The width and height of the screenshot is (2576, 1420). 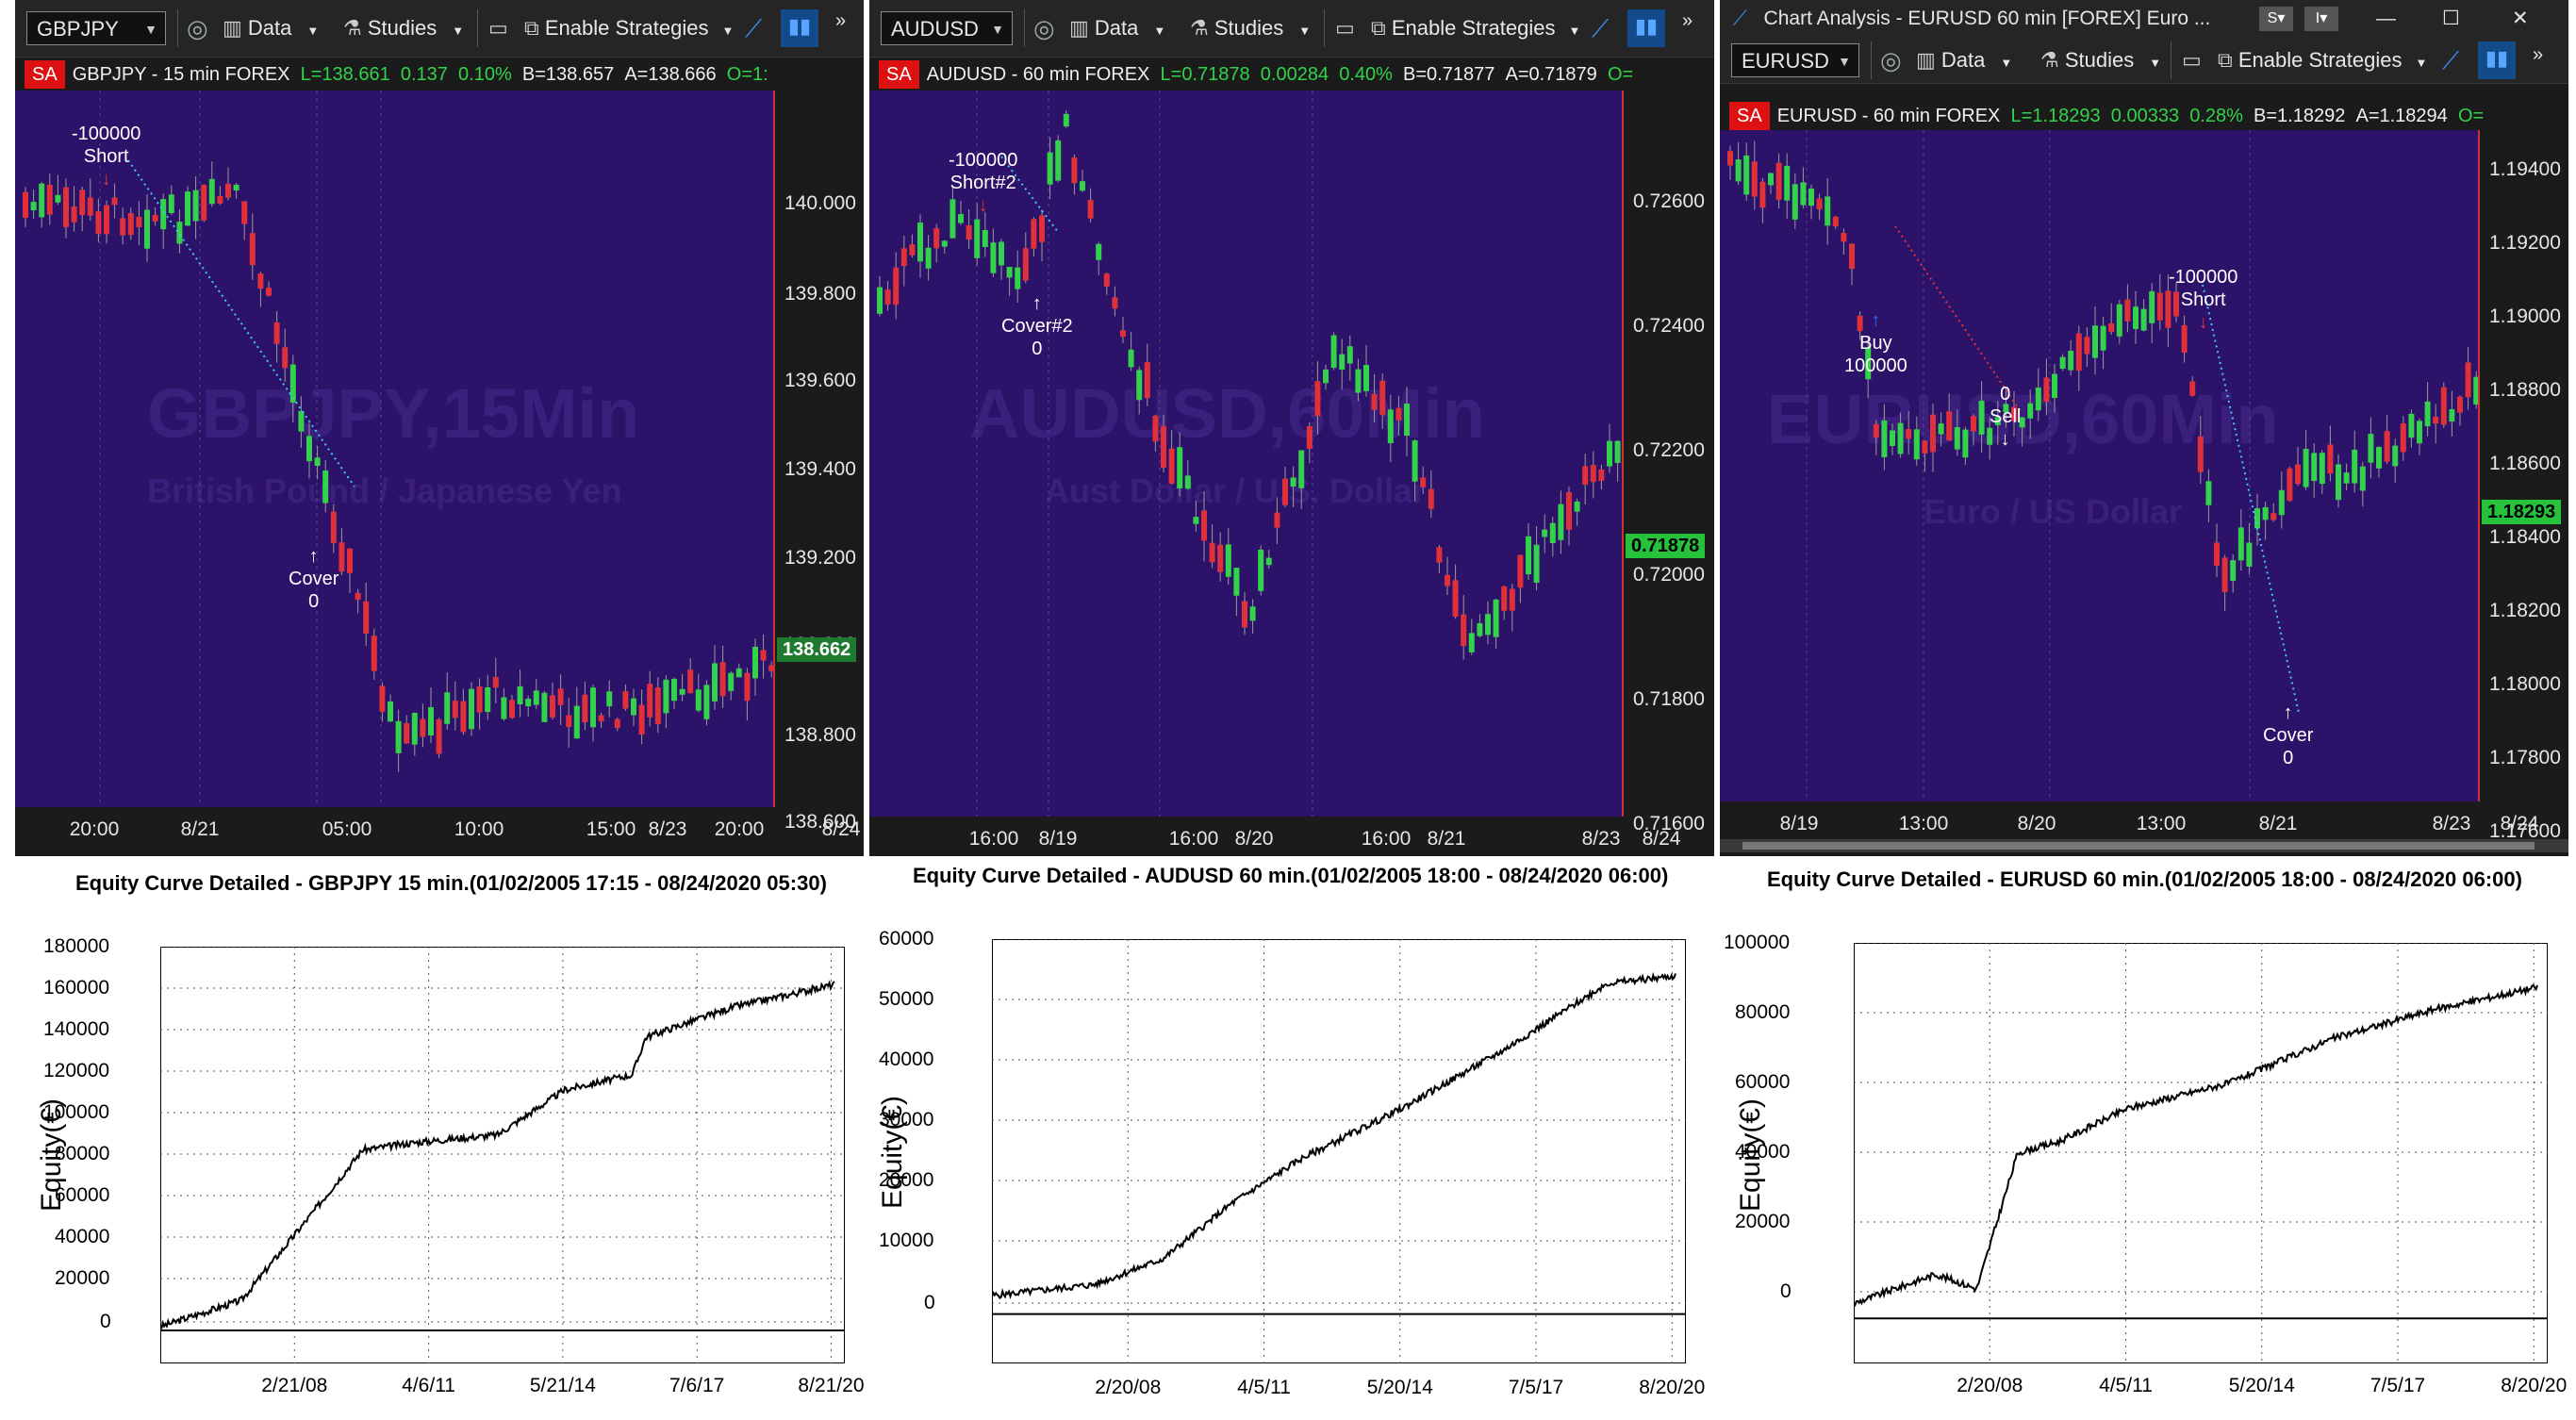 I want to click on time-axis: 16:00 8/19 16:00 8/20 16:00 8/21 8/23 8/24, so click(x=1274, y=836).